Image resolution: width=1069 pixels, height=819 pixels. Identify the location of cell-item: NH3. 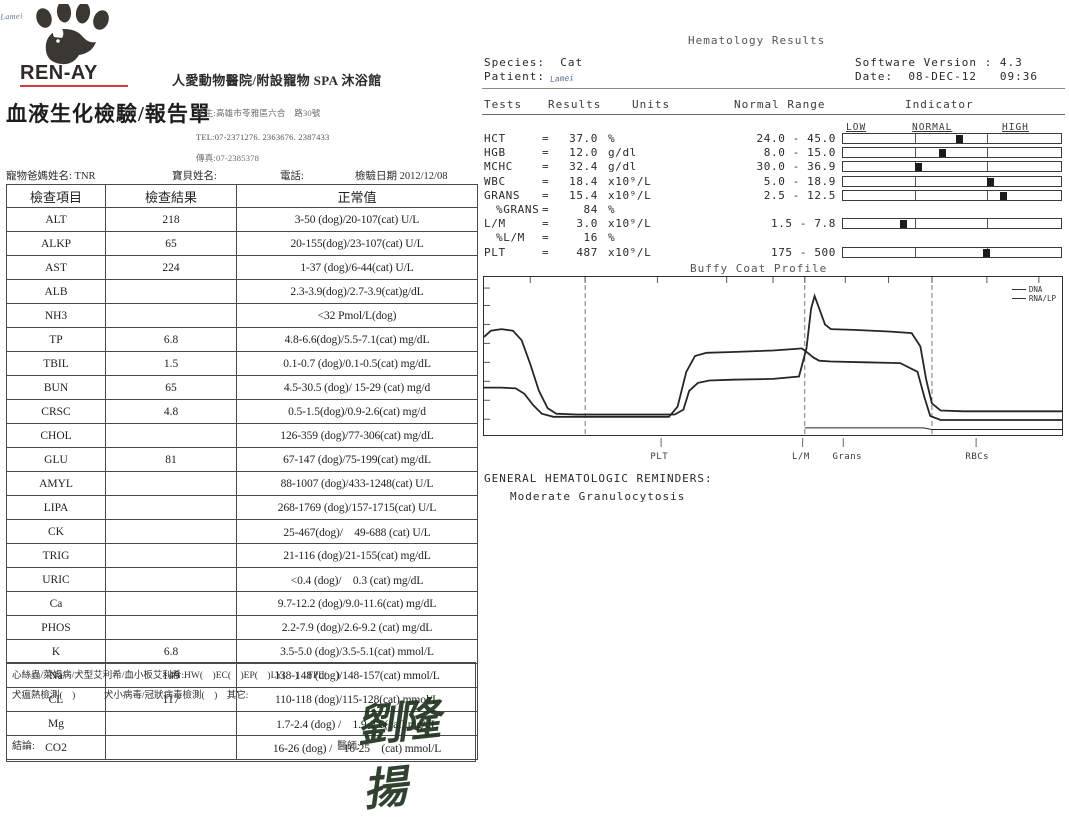
(56, 315).